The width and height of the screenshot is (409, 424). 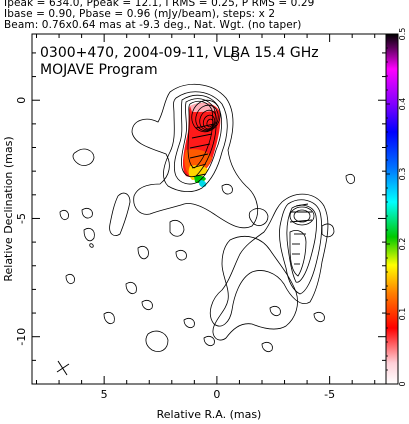 I want to click on chart-subtitle: MOJAVE Program, so click(x=99, y=70).